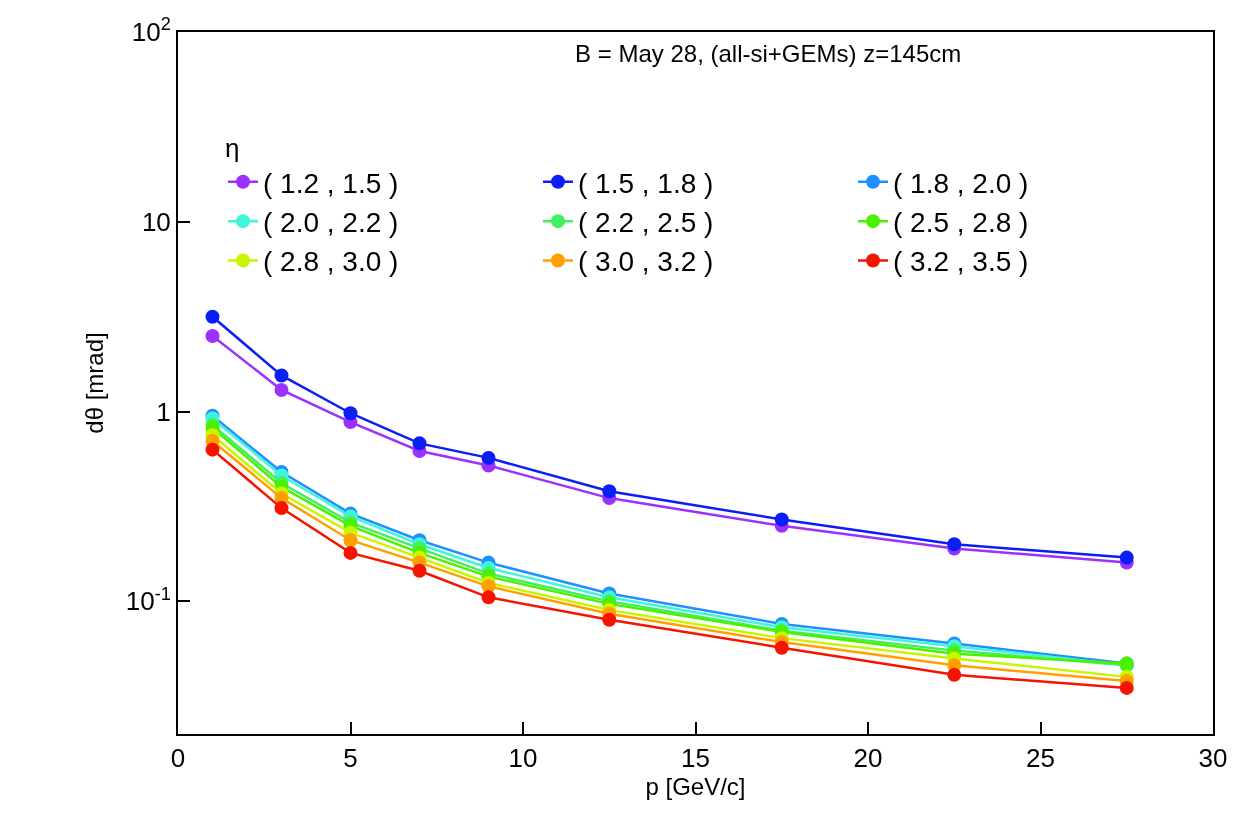 The width and height of the screenshot is (1239, 829). I want to click on legend-label: ( 2.8 , 3.0 ), so click(331, 262).